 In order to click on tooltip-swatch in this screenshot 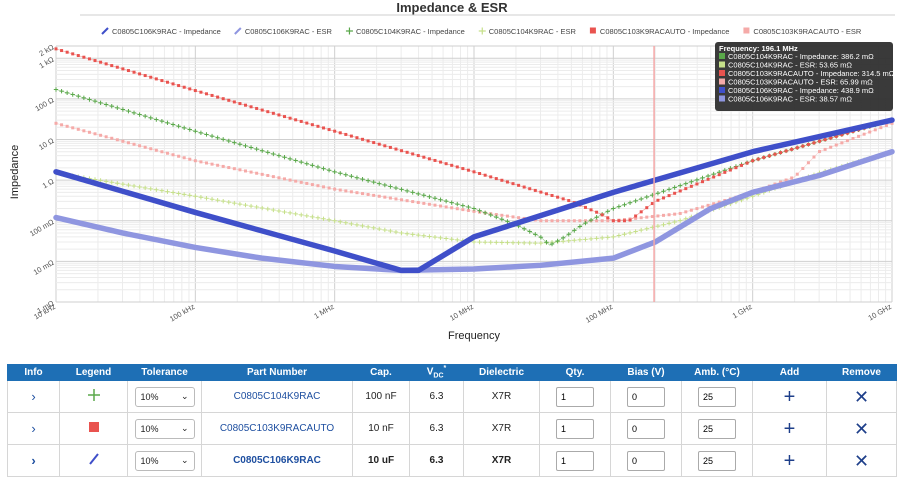, I will do `click(722, 81)`.